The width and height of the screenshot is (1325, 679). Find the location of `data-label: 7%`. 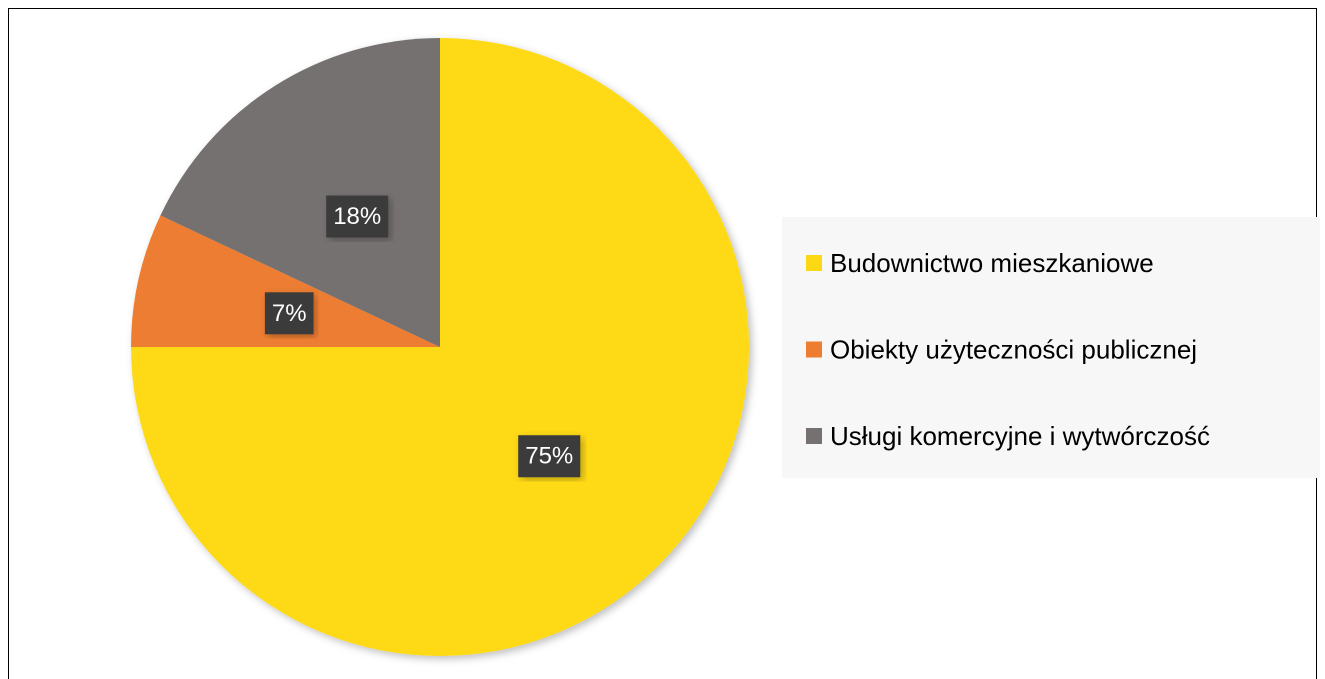

data-label: 7% is located at coordinates (289, 313).